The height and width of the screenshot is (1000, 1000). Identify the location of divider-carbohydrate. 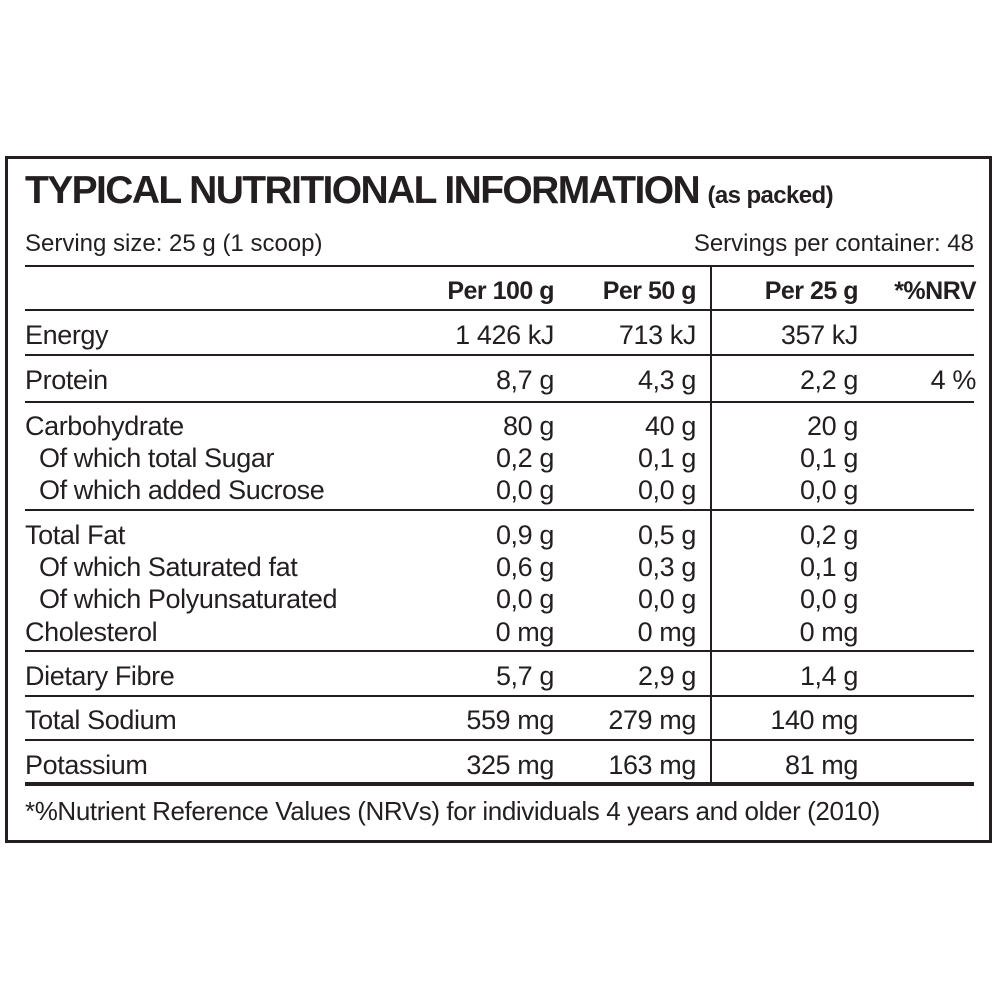
(499, 510).